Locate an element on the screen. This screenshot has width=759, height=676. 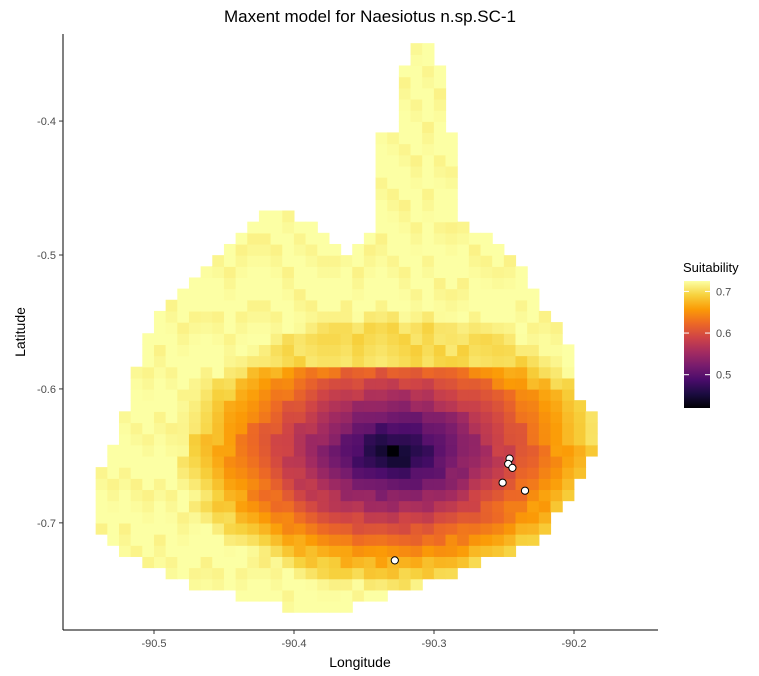
occurrence-points is located at coordinates (460, 509).